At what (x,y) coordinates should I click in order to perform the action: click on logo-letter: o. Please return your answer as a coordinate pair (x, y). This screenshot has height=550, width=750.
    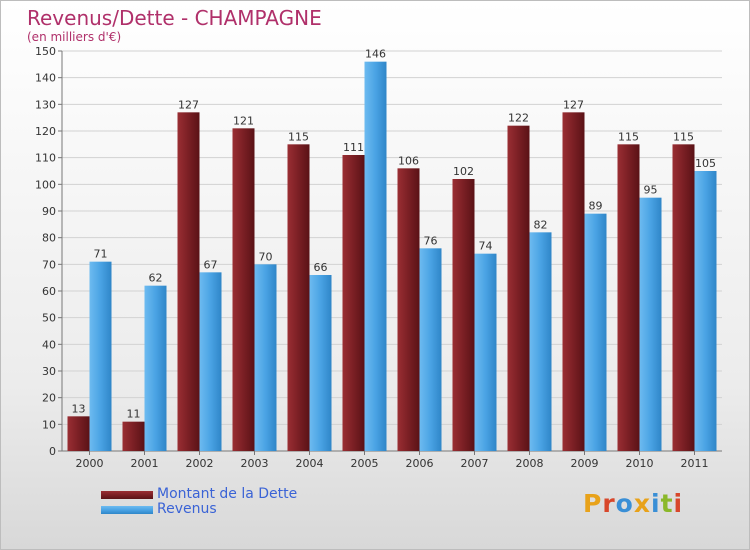
    Looking at the image, I should click on (624, 503).